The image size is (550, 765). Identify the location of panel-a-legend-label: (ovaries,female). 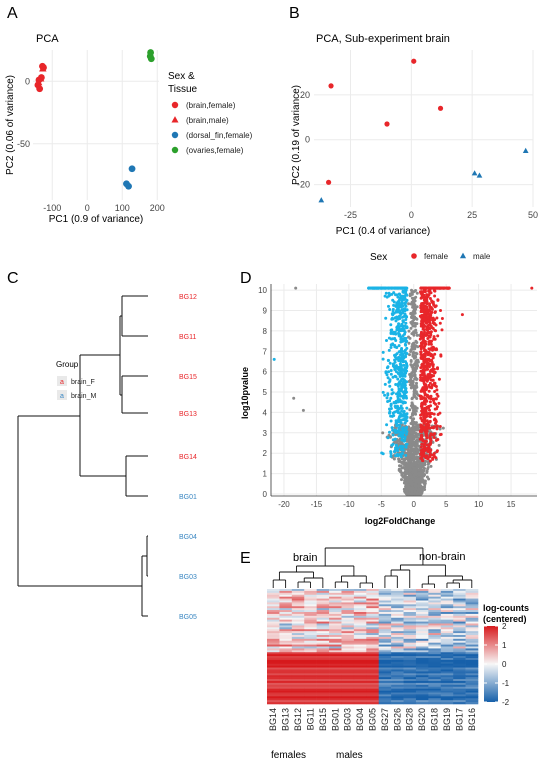
(215, 150).